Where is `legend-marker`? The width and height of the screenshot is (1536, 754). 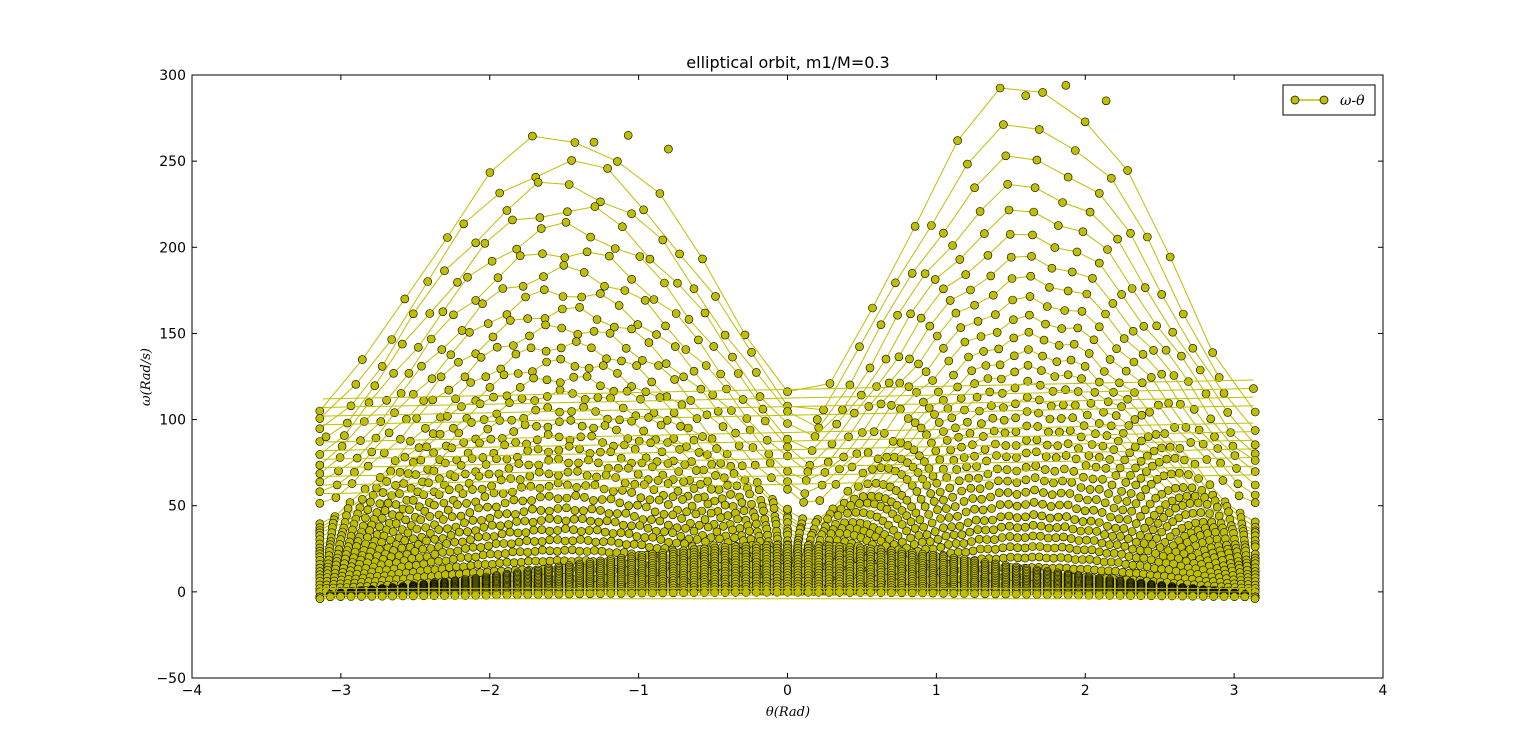
legend-marker is located at coordinates (1324, 100).